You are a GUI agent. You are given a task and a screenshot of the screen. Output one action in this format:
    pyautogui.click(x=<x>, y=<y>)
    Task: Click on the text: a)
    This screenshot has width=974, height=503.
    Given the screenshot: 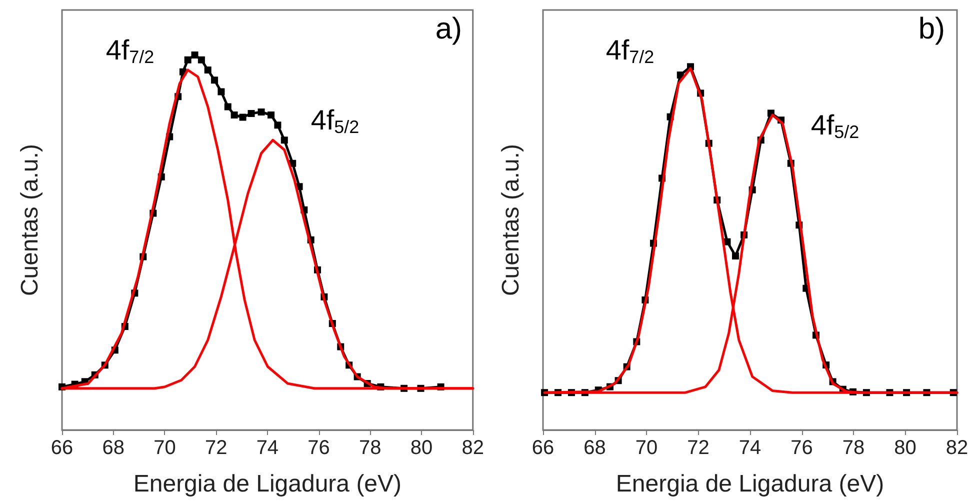 What is the action you would take?
    pyautogui.click(x=448, y=29)
    